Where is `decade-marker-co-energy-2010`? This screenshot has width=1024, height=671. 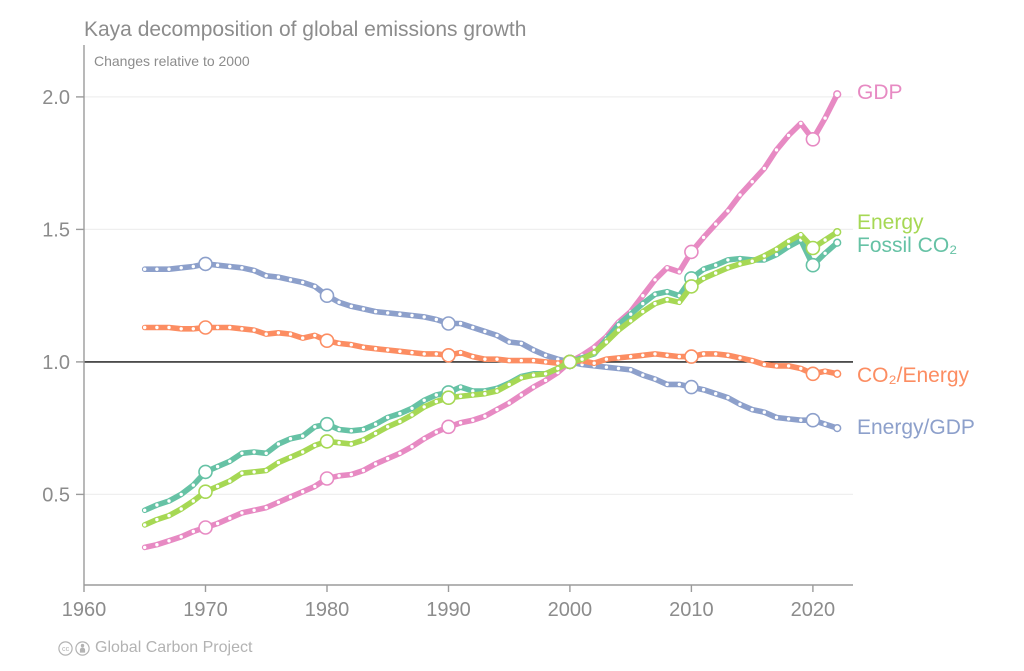
decade-marker-co-energy-2010 is located at coordinates (691, 356).